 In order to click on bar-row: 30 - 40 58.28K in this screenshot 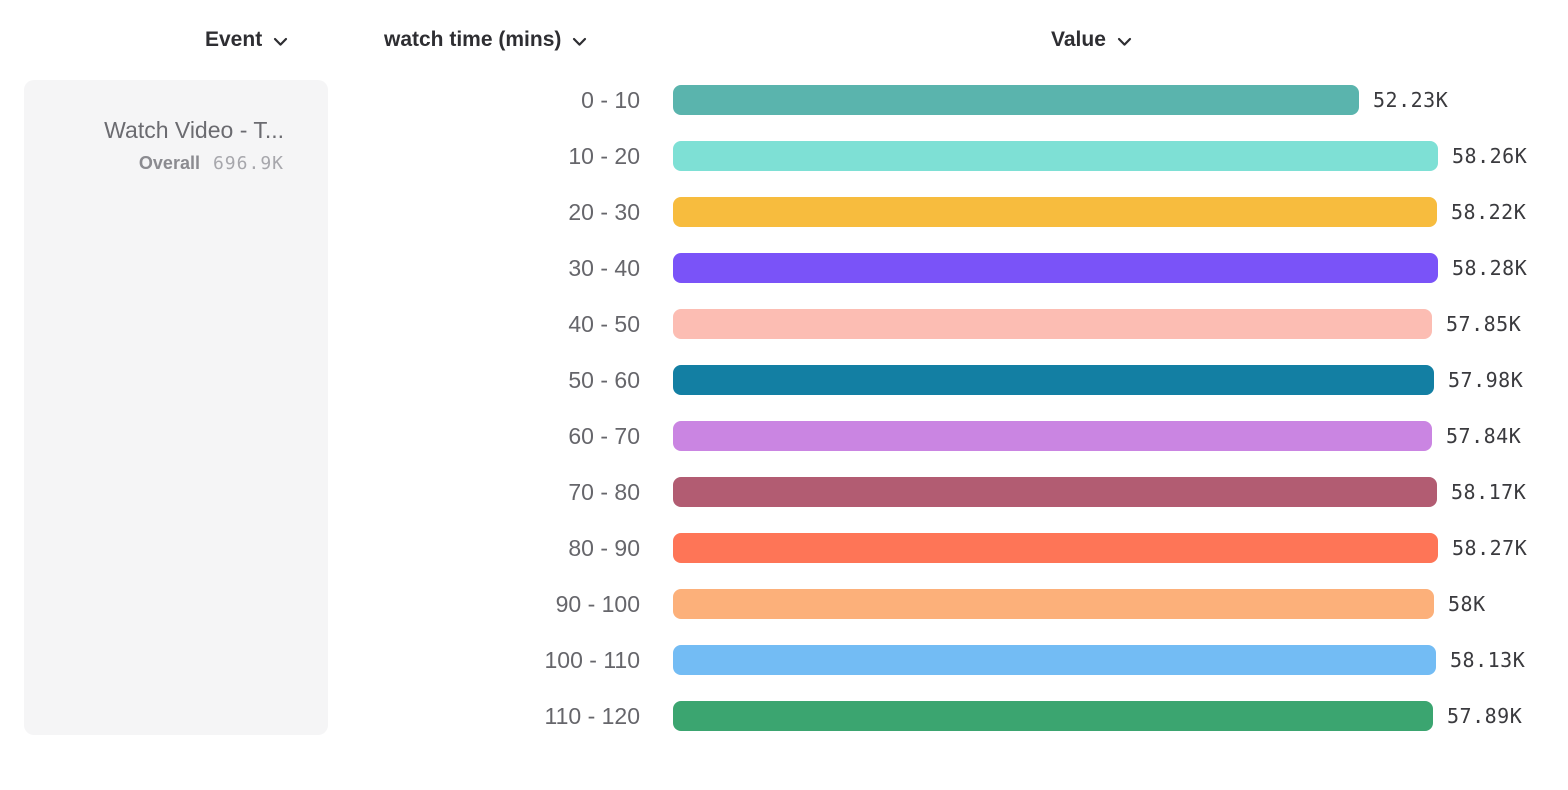, I will do `click(784, 268)`.